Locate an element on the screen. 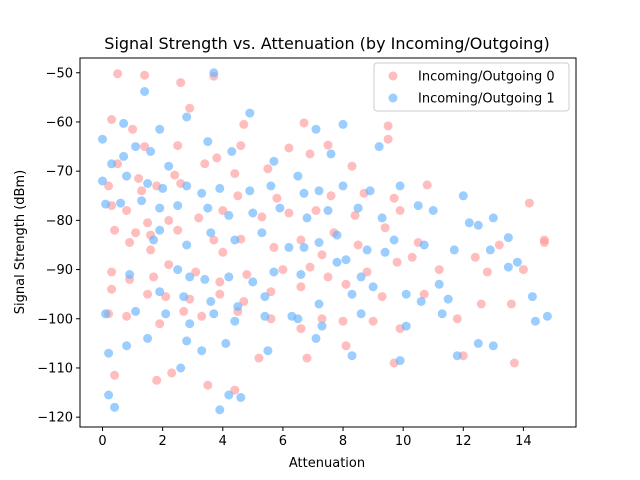 This screenshot has height=480, width=640. y-axis-label: Signal Strength (dBm) is located at coordinates (20, 242).